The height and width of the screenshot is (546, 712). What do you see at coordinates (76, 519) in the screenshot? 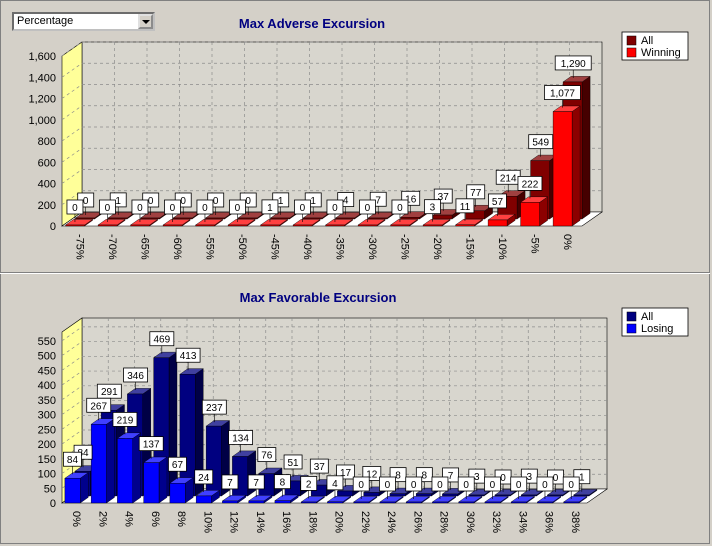
I see `mfe-xtick-label: 0%` at bounding box center [76, 519].